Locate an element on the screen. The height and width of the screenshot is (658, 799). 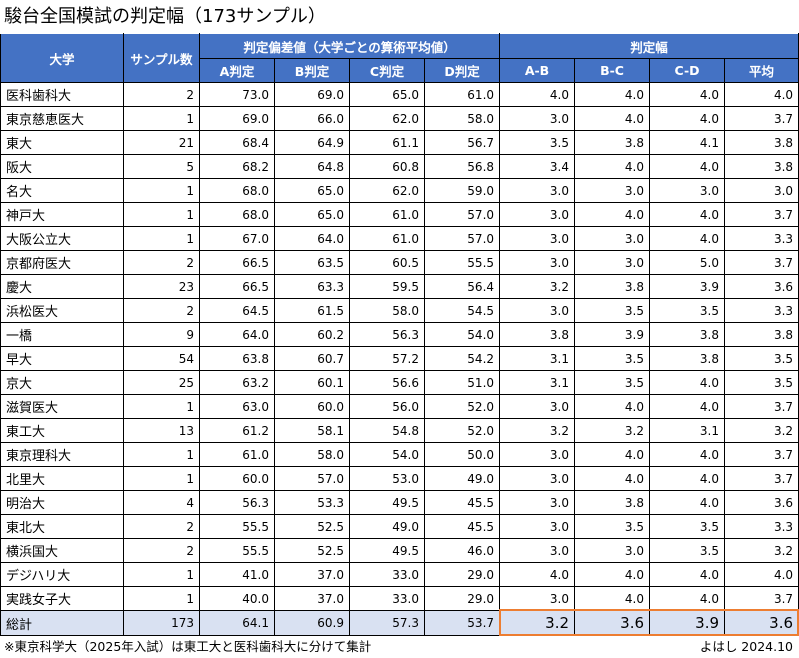
value-cell: 54 is located at coordinates (161, 358).